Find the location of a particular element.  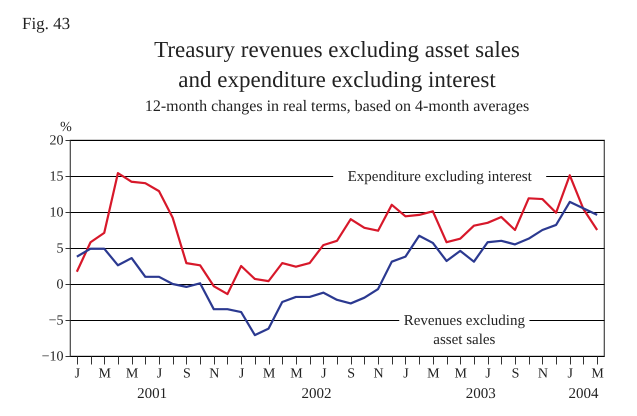

text: and expenditure excluding interest is located at coordinates (337, 79).